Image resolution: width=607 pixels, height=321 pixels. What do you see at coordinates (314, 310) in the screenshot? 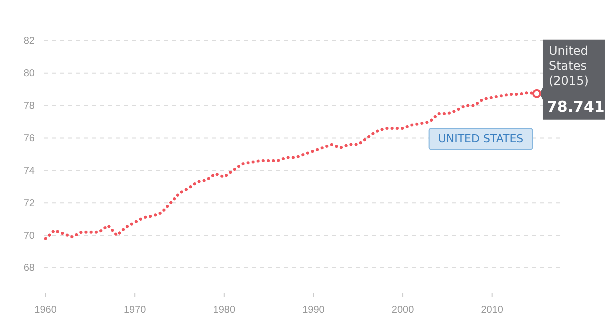
I see `x-tick-label: 1990` at bounding box center [314, 310].